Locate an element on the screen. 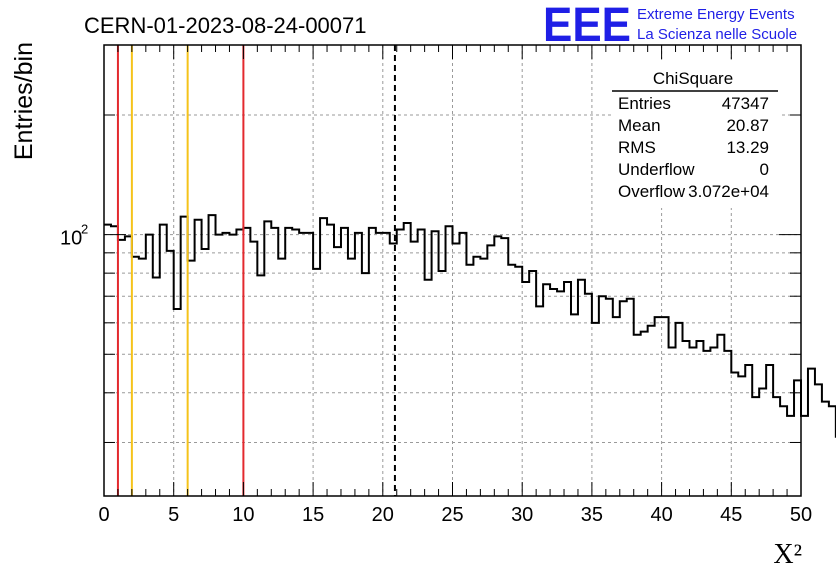 The image size is (836, 572). x-tick-label: 40 is located at coordinates (661, 515).